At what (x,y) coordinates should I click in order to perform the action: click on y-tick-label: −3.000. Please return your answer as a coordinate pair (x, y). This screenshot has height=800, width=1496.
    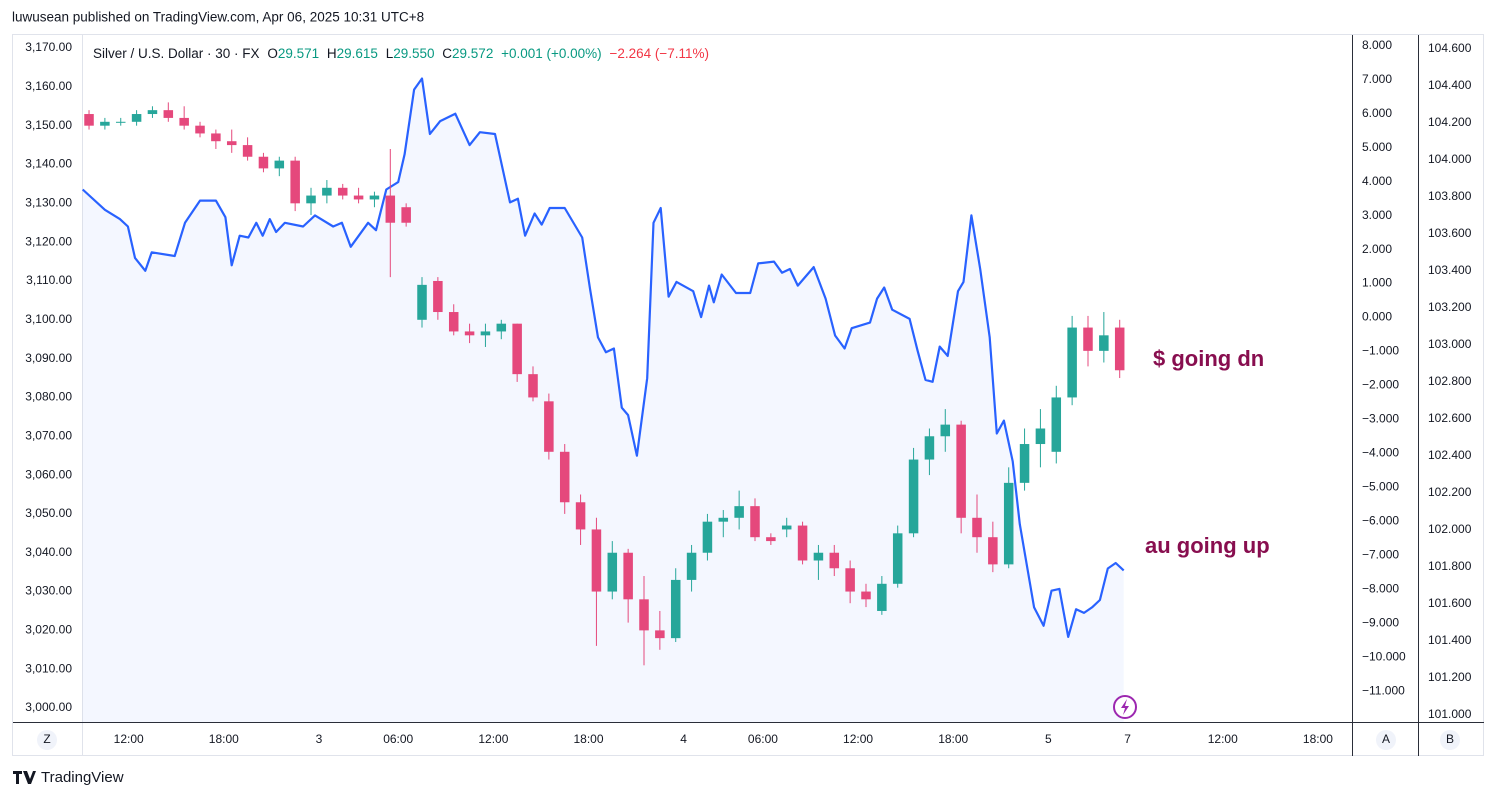
    Looking at the image, I should click on (1380, 419).